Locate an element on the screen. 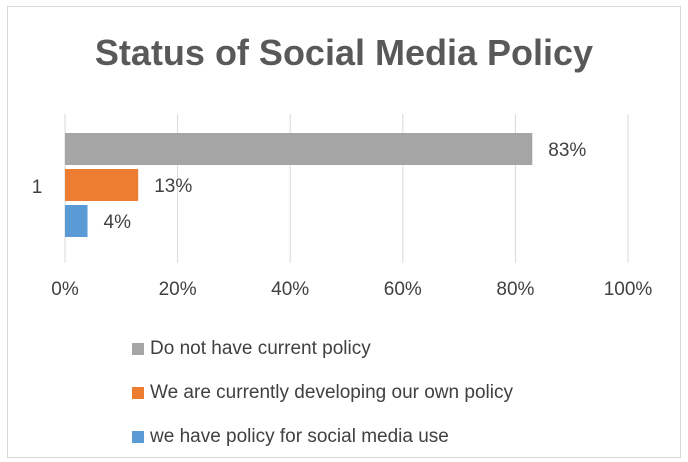 The width and height of the screenshot is (688, 462). legend-item: we have policy for social media use is located at coordinates (322, 437).